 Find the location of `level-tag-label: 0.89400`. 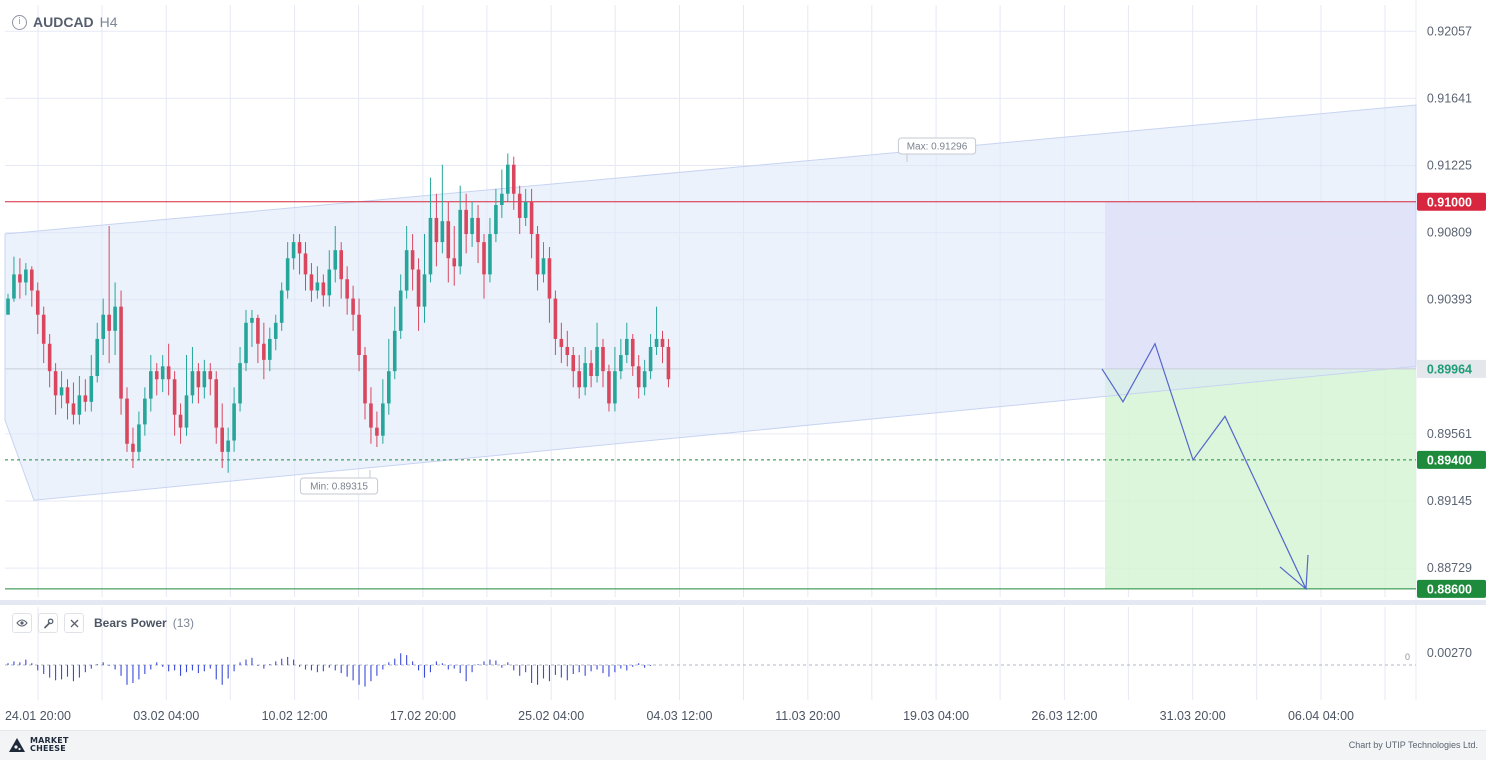

level-tag-label: 0.89400 is located at coordinates (1449, 460).